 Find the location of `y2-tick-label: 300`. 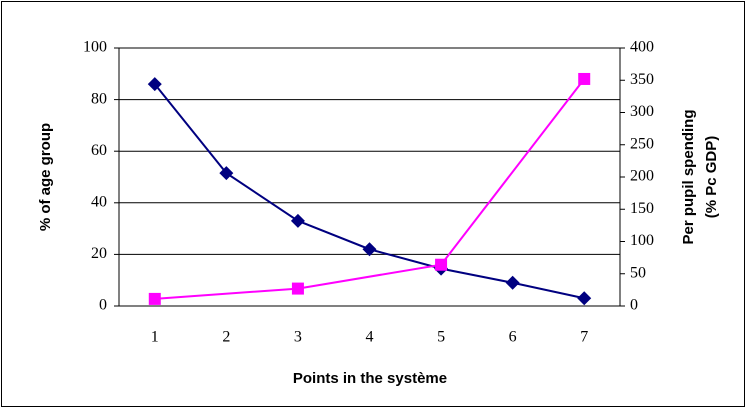

y2-tick-label: 300 is located at coordinates (642, 111).